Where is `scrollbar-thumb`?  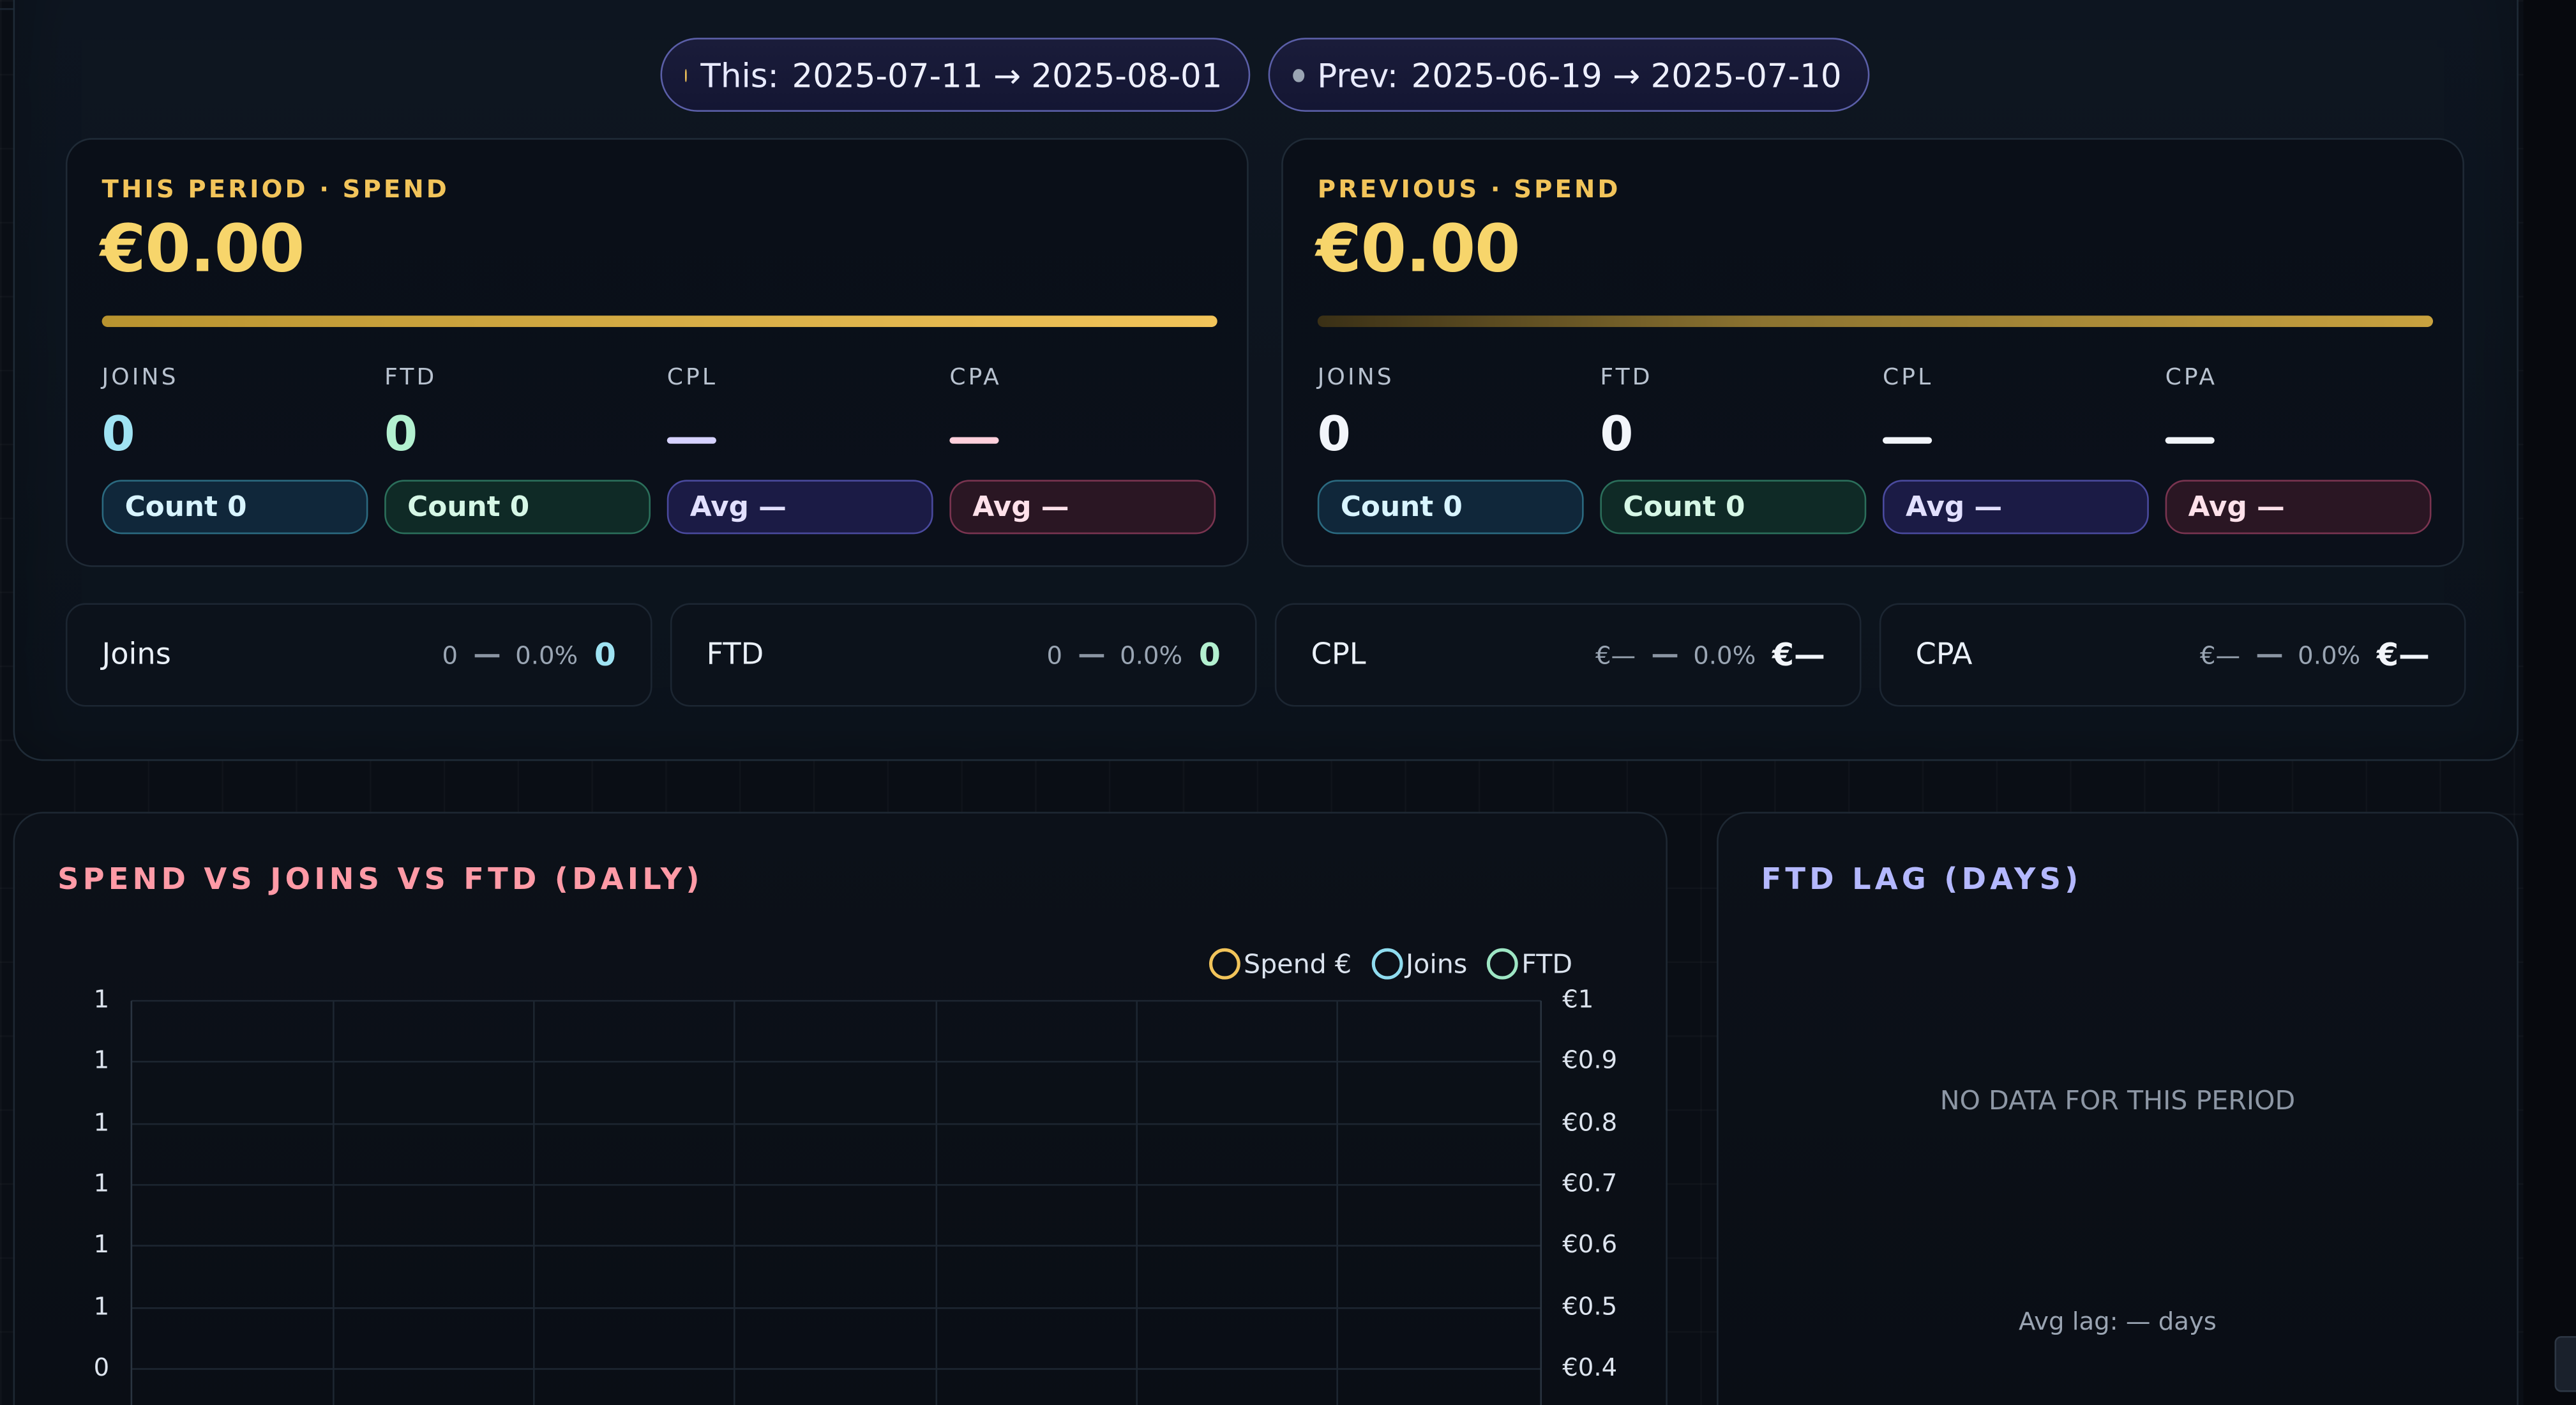
scrollbar-thumb is located at coordinates (2565, 1364).